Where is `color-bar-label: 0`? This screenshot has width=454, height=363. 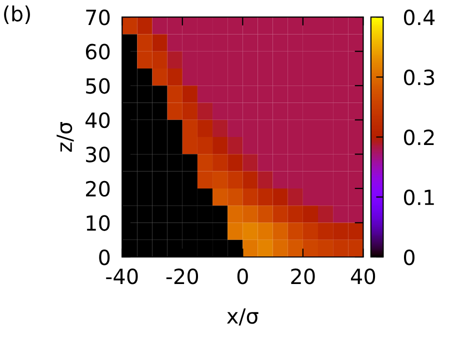
color-bar-label: 0 is located at coordinates (409, 257).